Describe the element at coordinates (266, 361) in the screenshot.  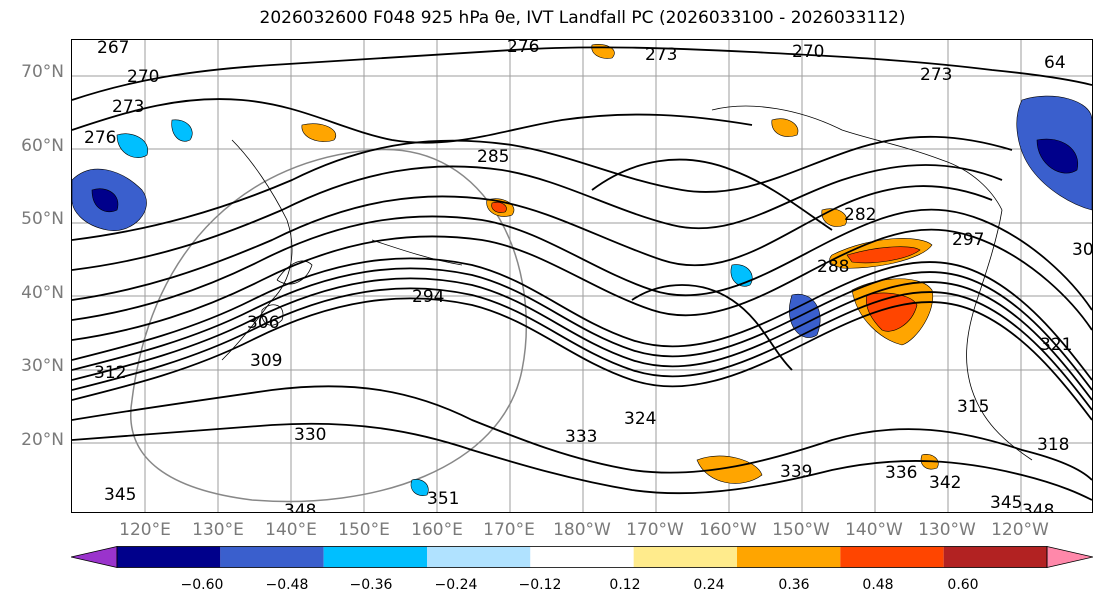
I see `contour-label: 309` at that location.